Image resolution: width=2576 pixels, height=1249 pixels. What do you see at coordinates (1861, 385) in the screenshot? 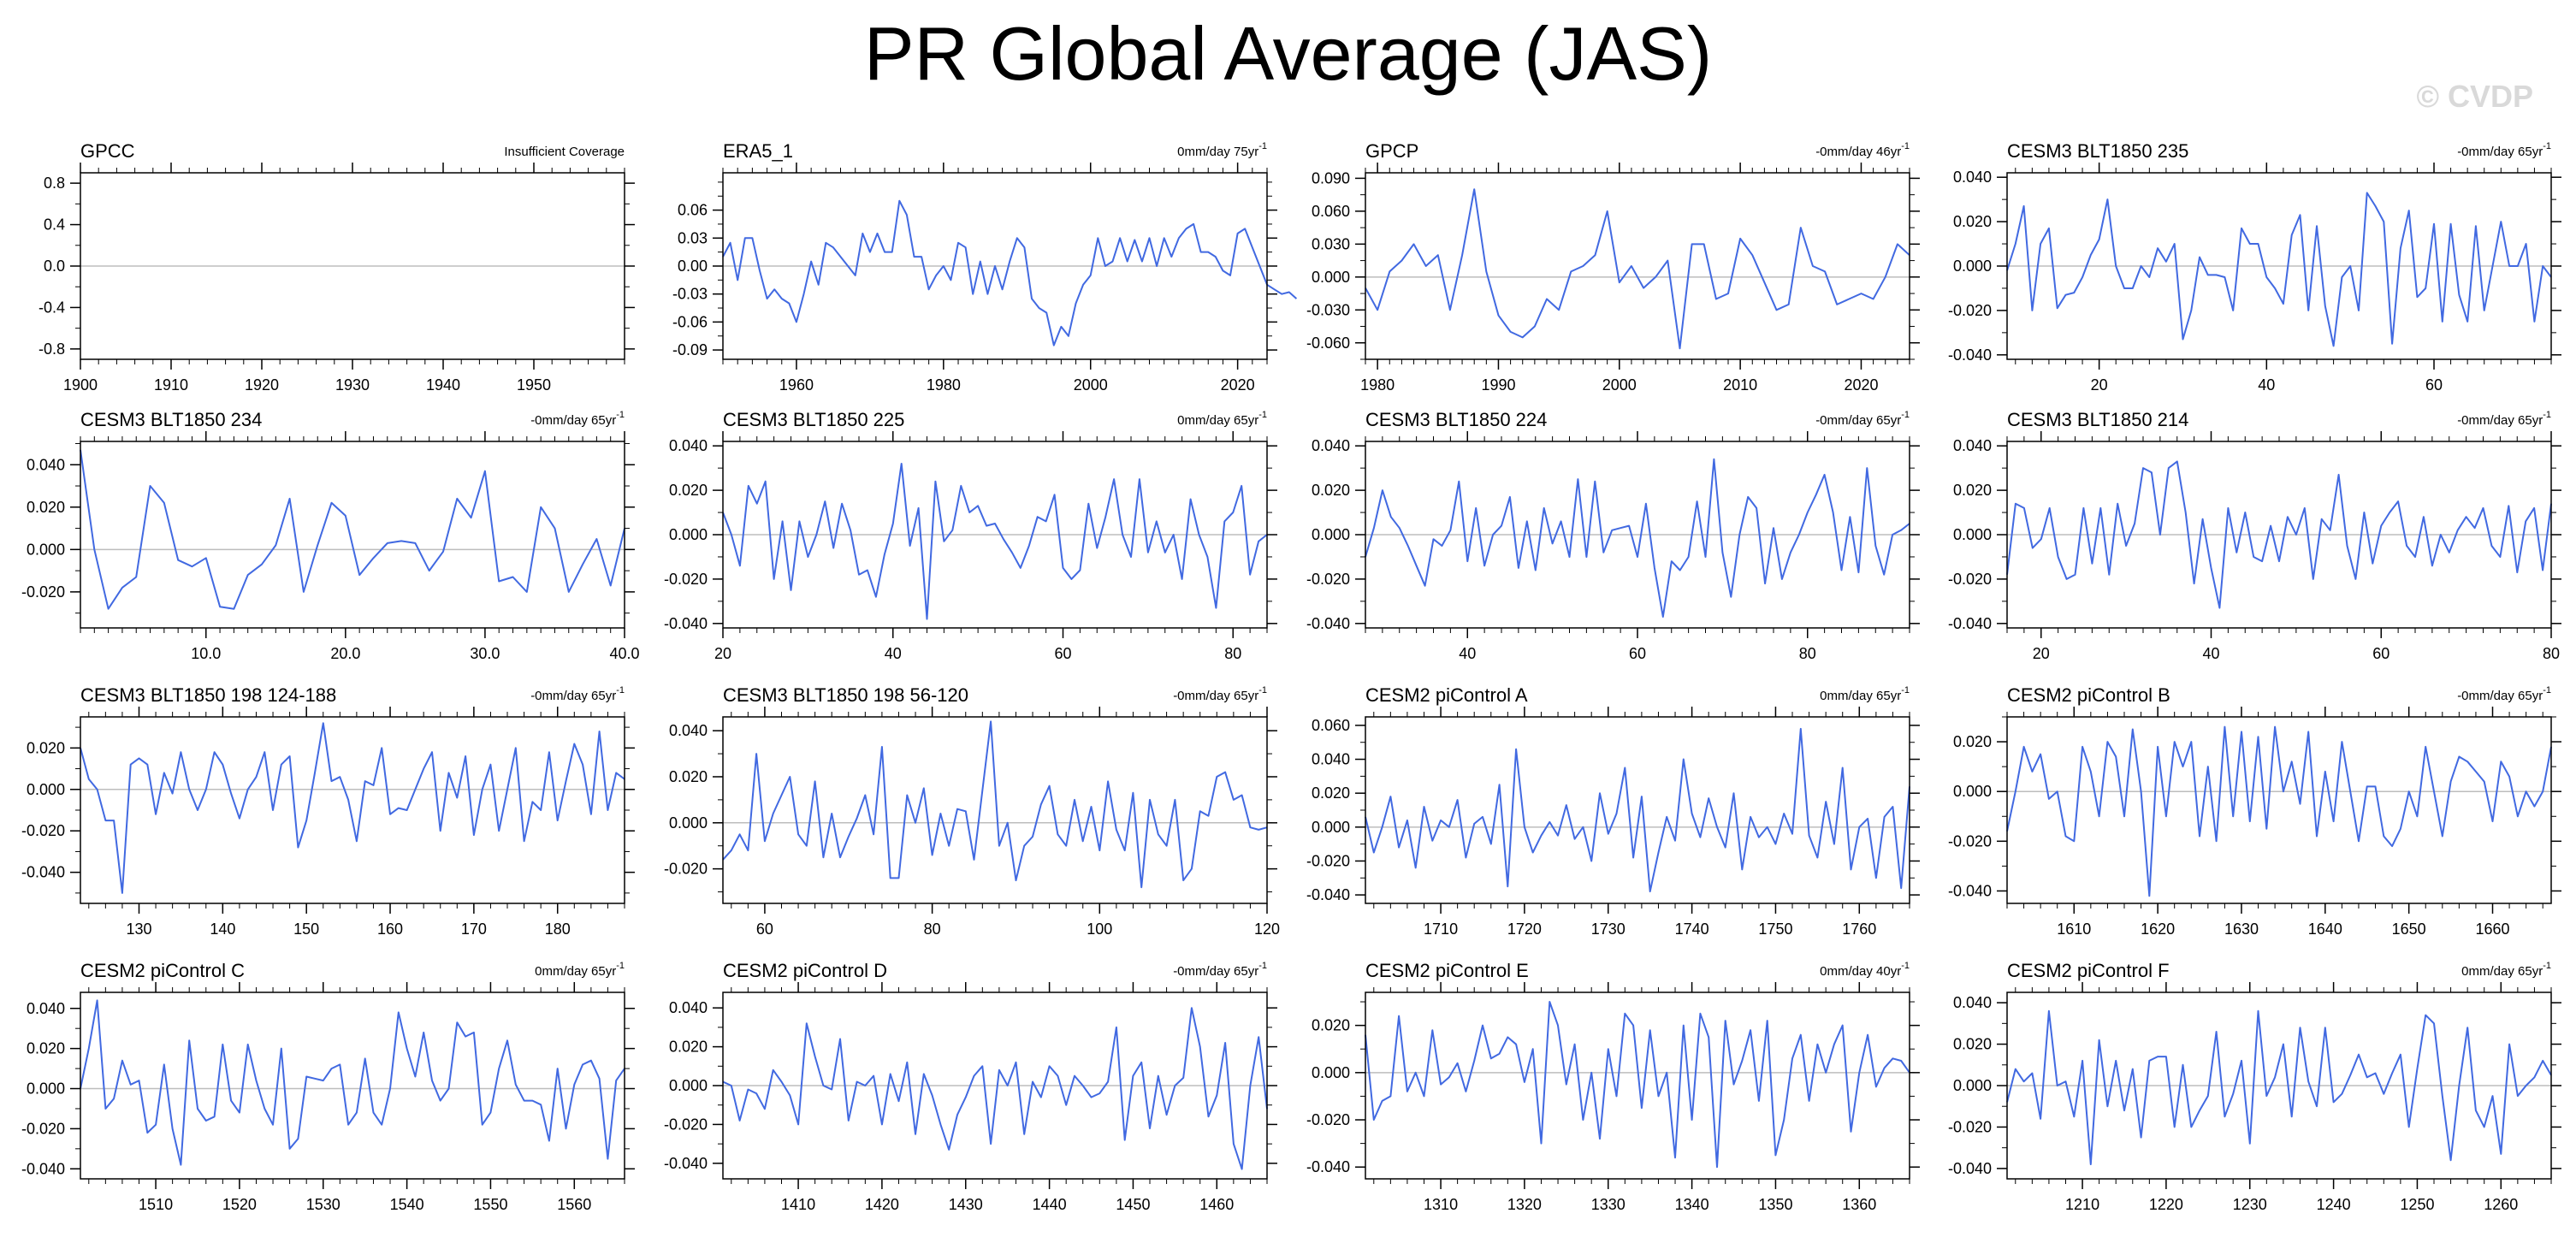
I see `x-tick-label: 2020` at bounding box center [1861, 385].